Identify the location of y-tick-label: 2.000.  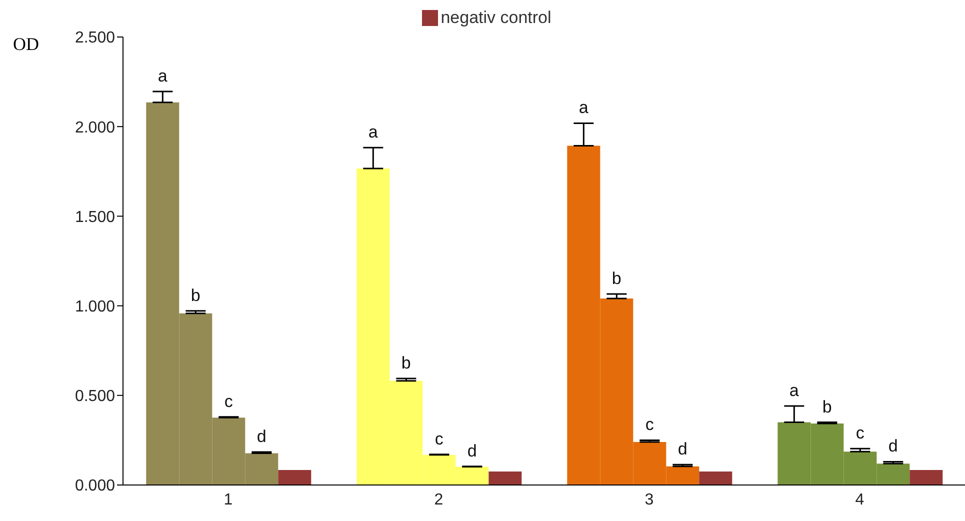
(95, 127).